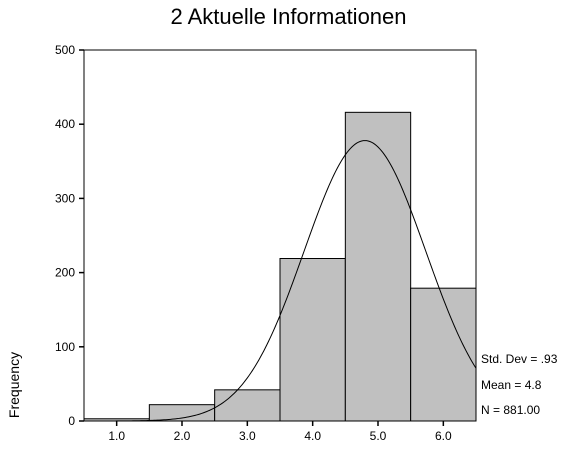 The height and width of the screenshot is (449, 577). I want to click on x-tick-label: 4.0, so click(312, 436).